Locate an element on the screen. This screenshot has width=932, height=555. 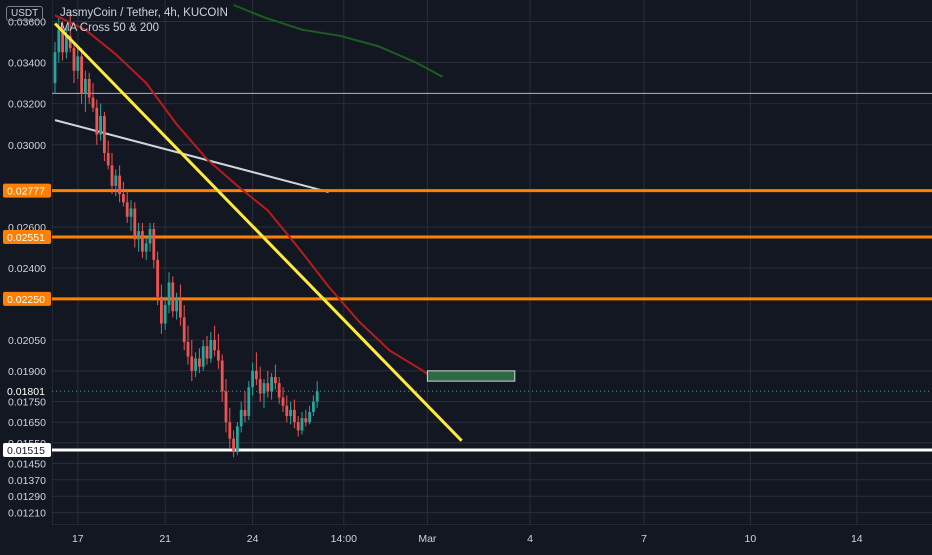
time-tick-label: Mar is located at coordinates (427, 539).